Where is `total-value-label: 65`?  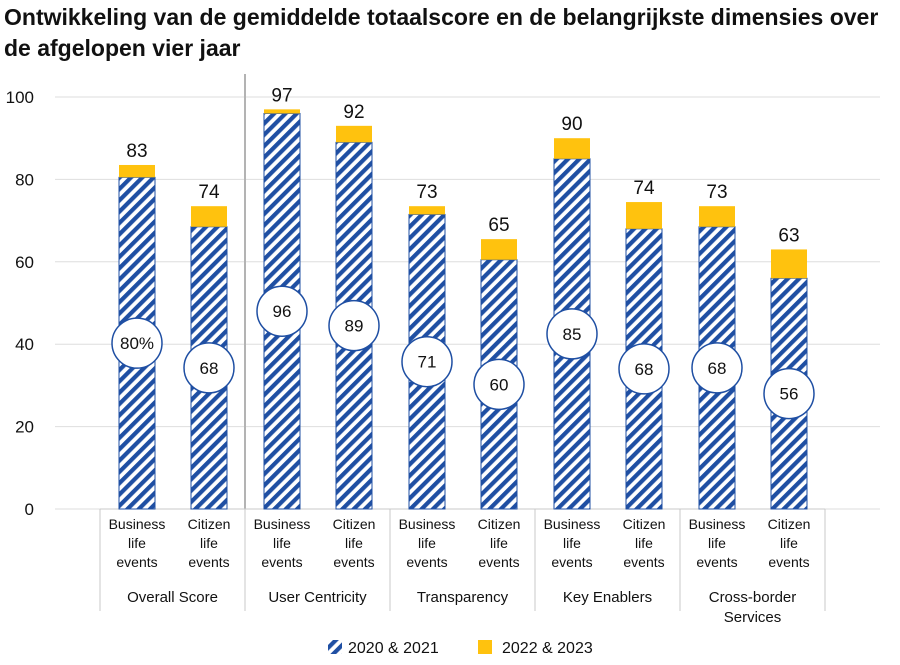
total-value-label: 65 is located at coordinates (498, 225).